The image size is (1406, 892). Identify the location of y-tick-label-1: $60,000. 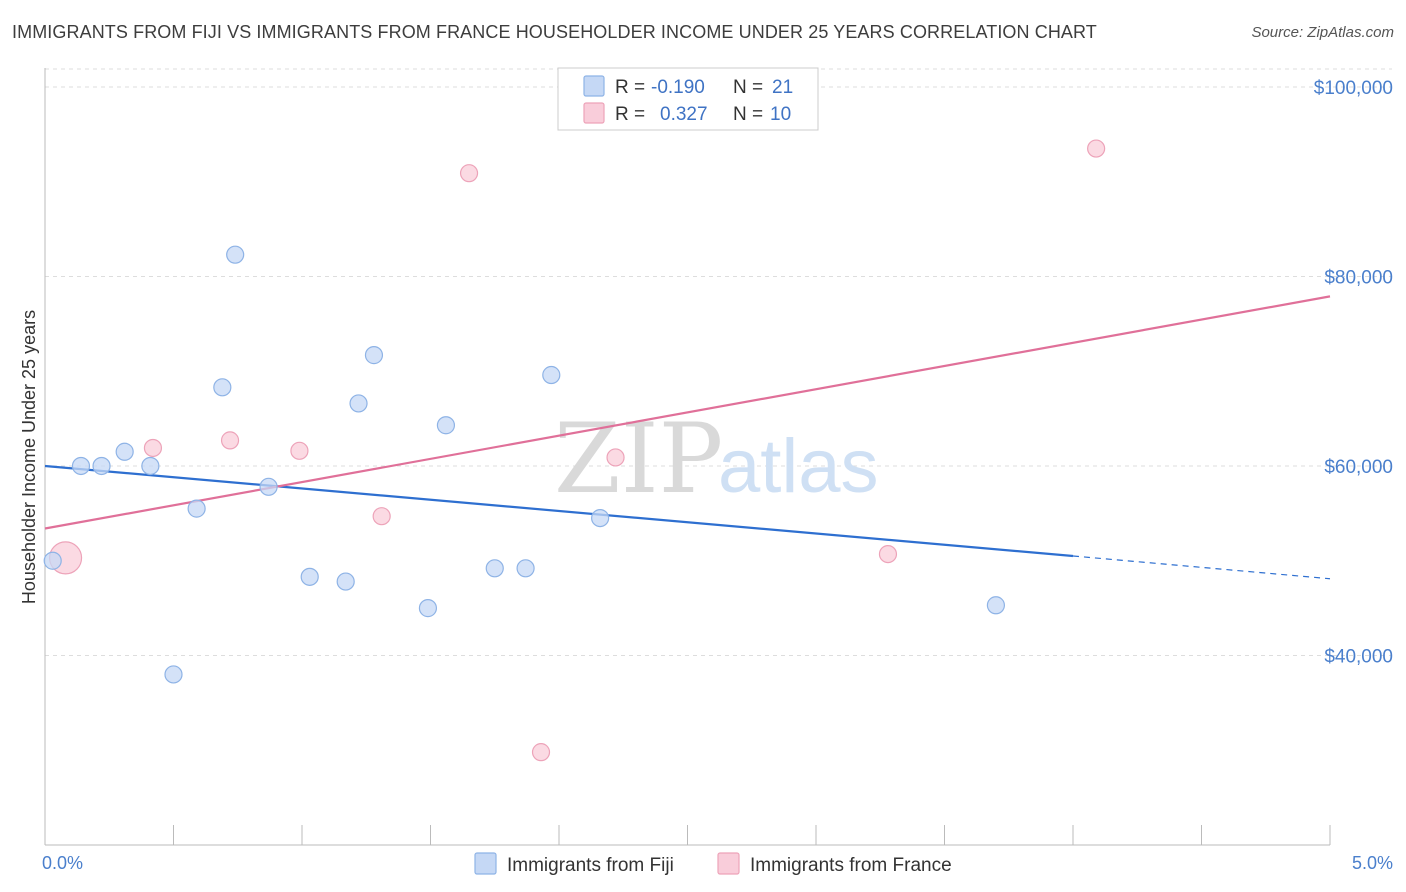
(1358, 467).